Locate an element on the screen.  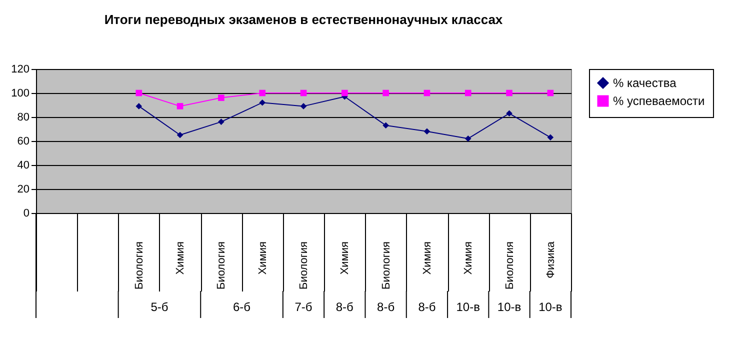
text: 6-б is located at coordinates (241, 307).